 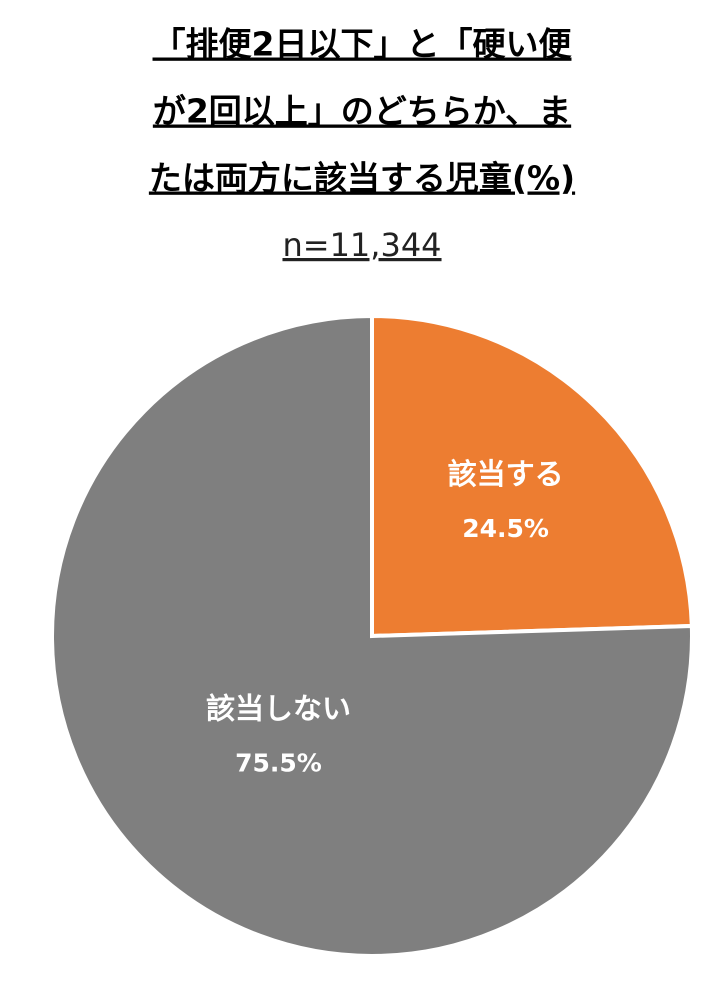 I want to click on slice-category-label: 該当する, so click(x=506, y=474).